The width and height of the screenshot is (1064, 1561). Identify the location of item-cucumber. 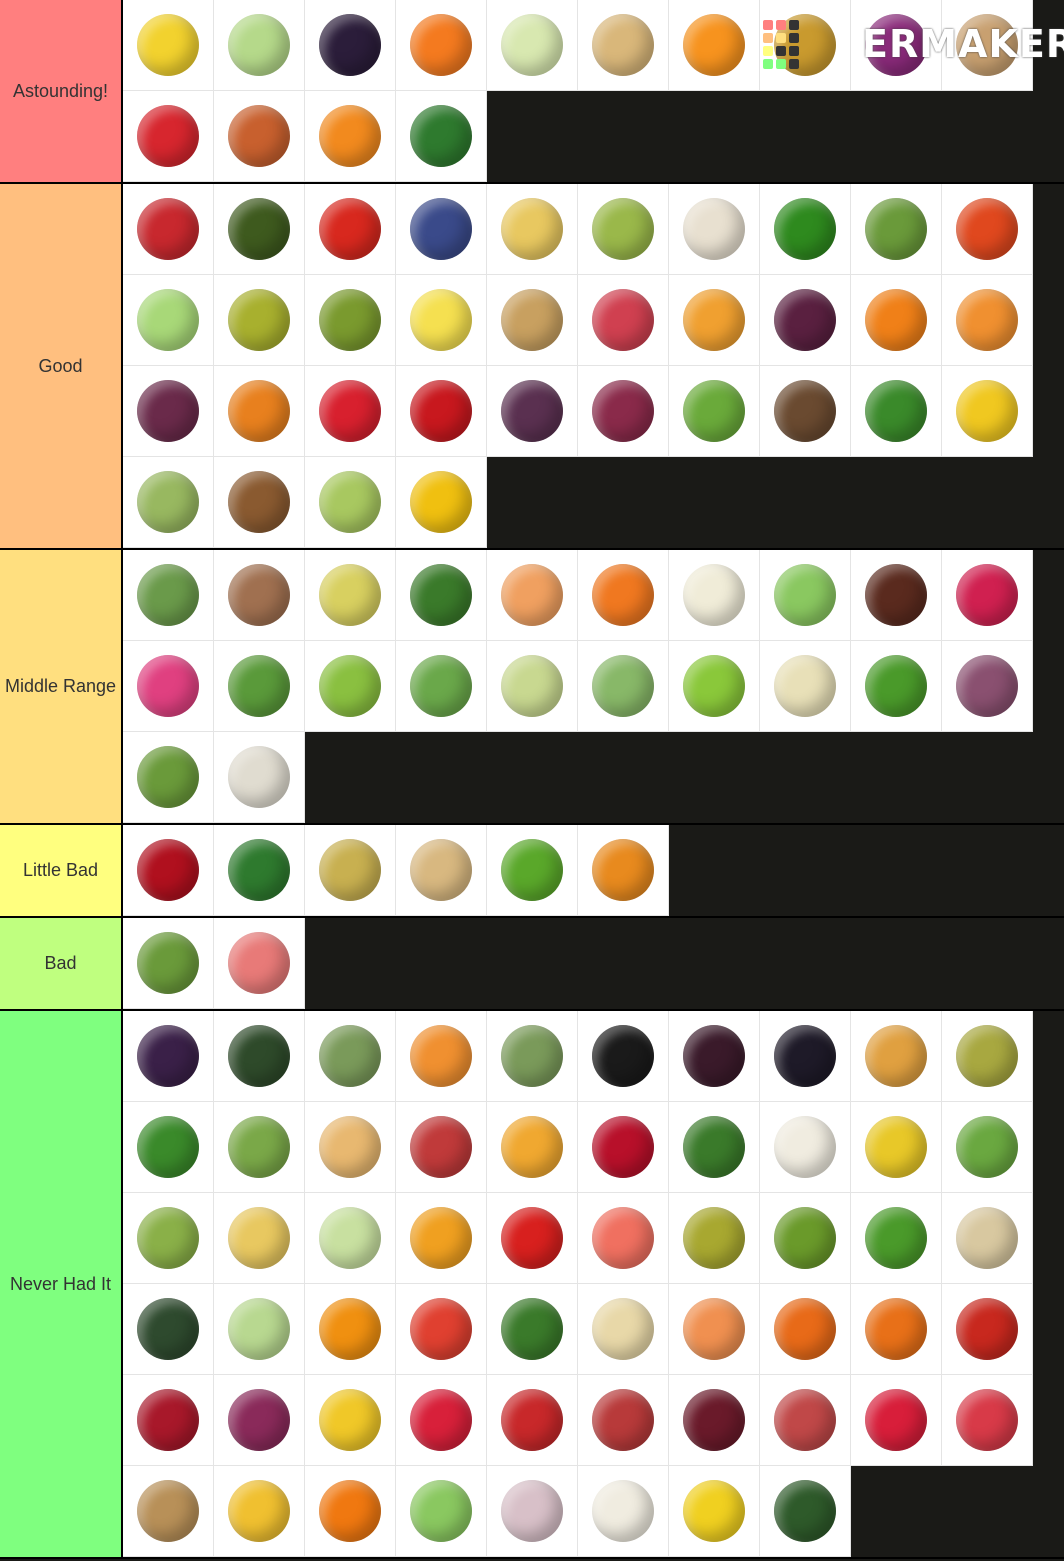
(259, 870).